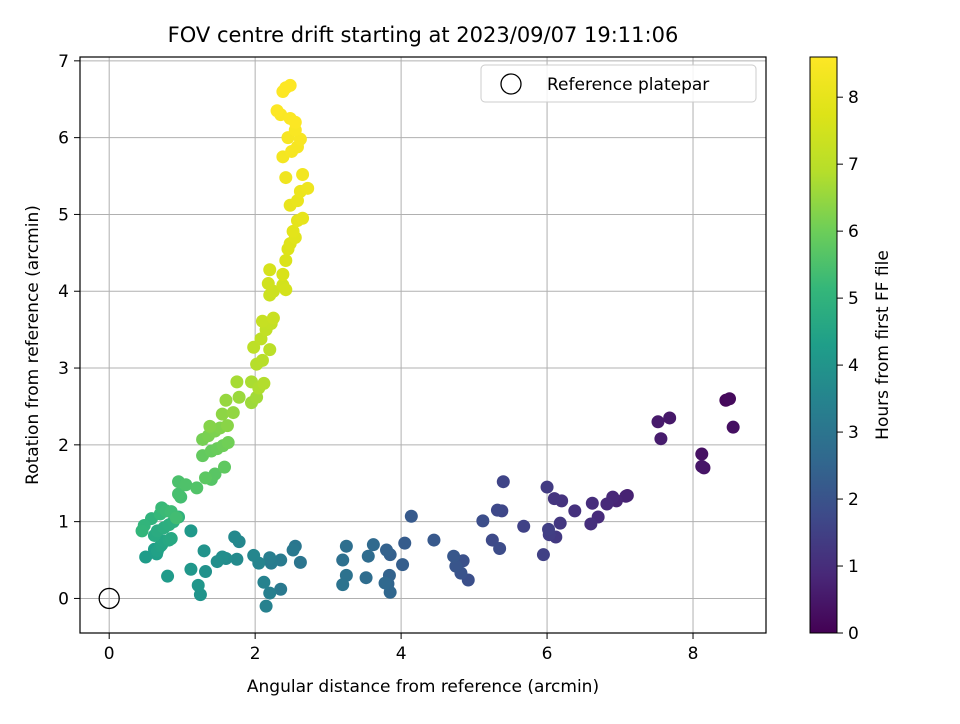 The height and width of the screenshot is (724, 960). Describe the element at coordinates (511, 84) in the screenshot. I see `legend-marker-icon` at that location.